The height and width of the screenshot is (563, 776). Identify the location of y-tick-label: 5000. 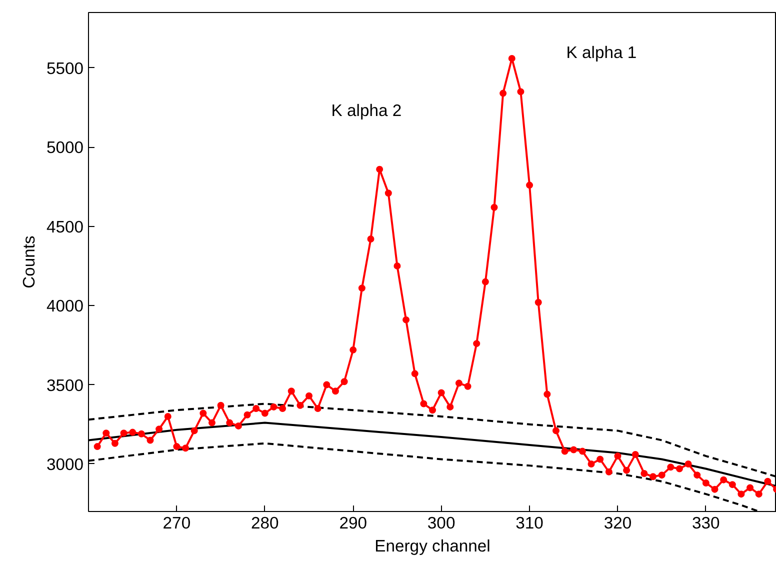
(65, 148).